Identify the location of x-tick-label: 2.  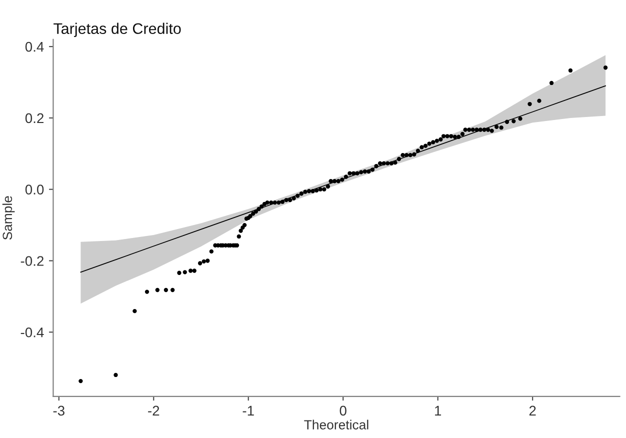
(532, 411).